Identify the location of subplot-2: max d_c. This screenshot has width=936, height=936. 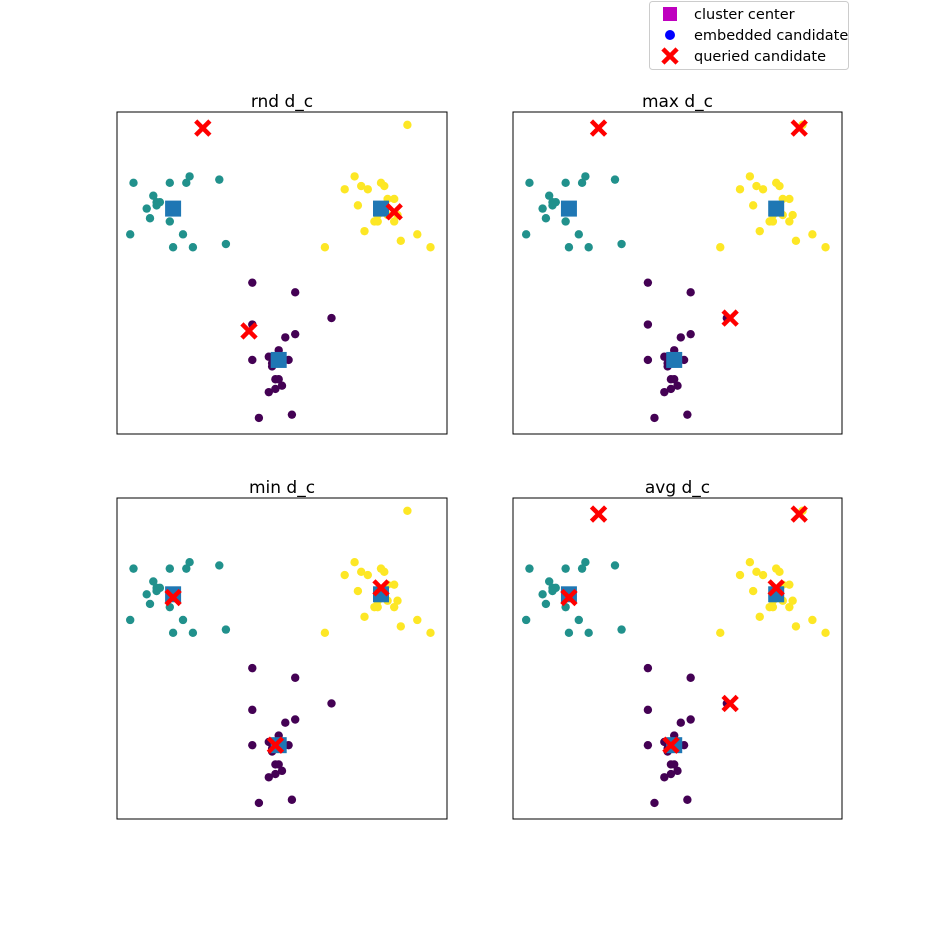
(677, 263).